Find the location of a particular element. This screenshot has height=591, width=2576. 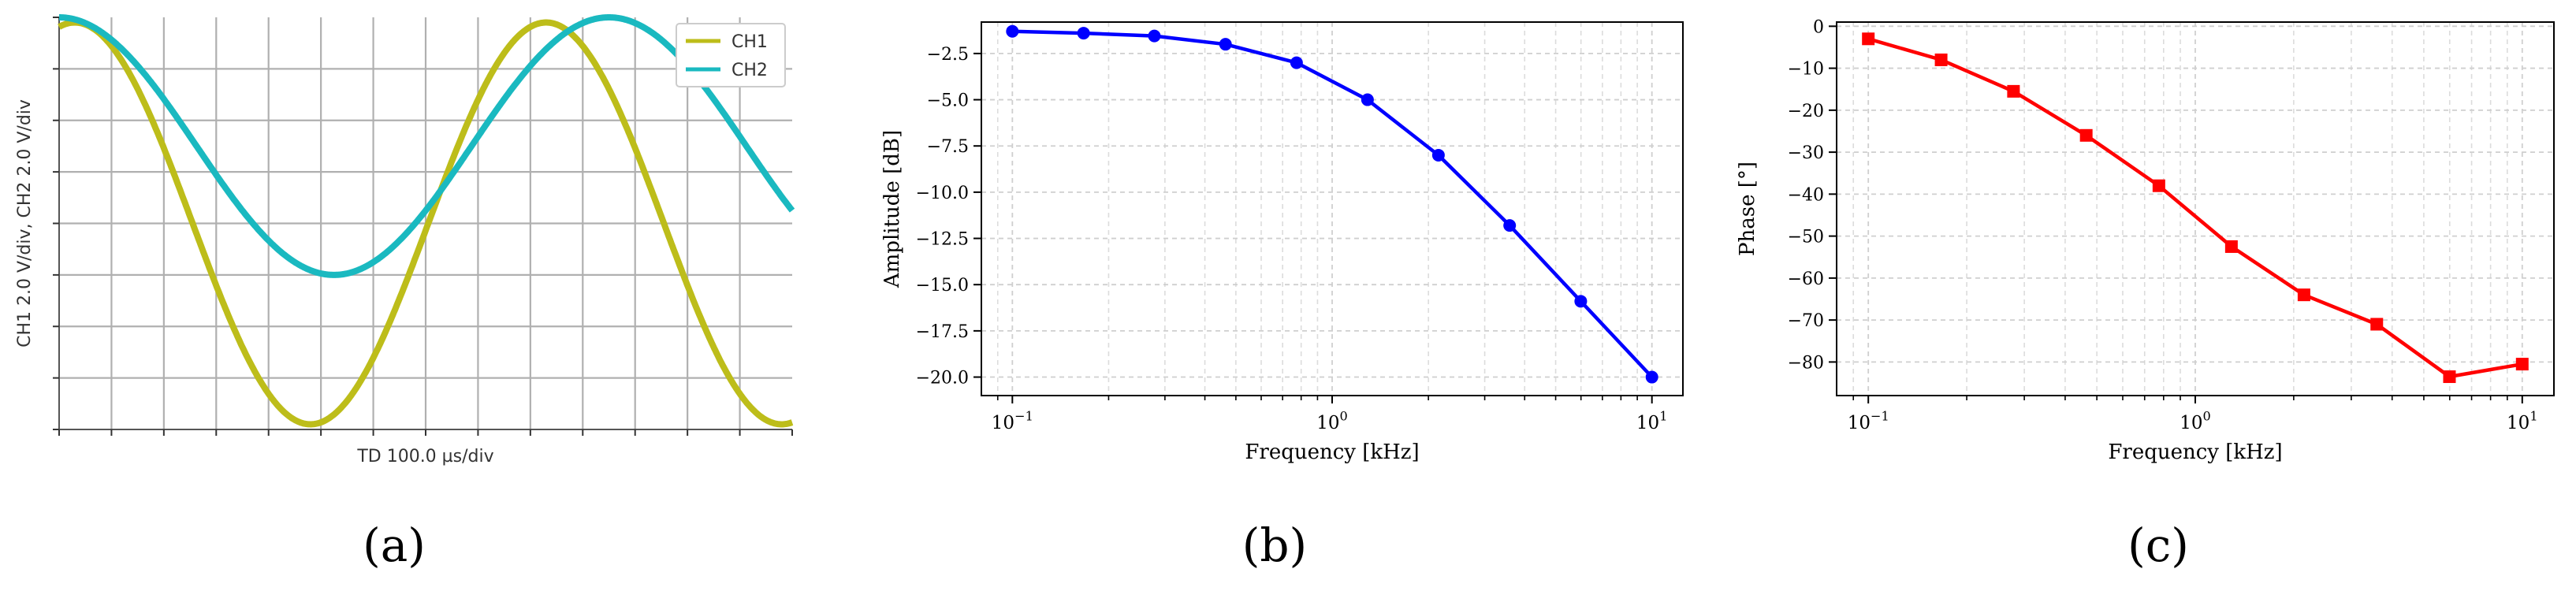

y-tick-label: −17.5 is located at coordinates (942, 332).